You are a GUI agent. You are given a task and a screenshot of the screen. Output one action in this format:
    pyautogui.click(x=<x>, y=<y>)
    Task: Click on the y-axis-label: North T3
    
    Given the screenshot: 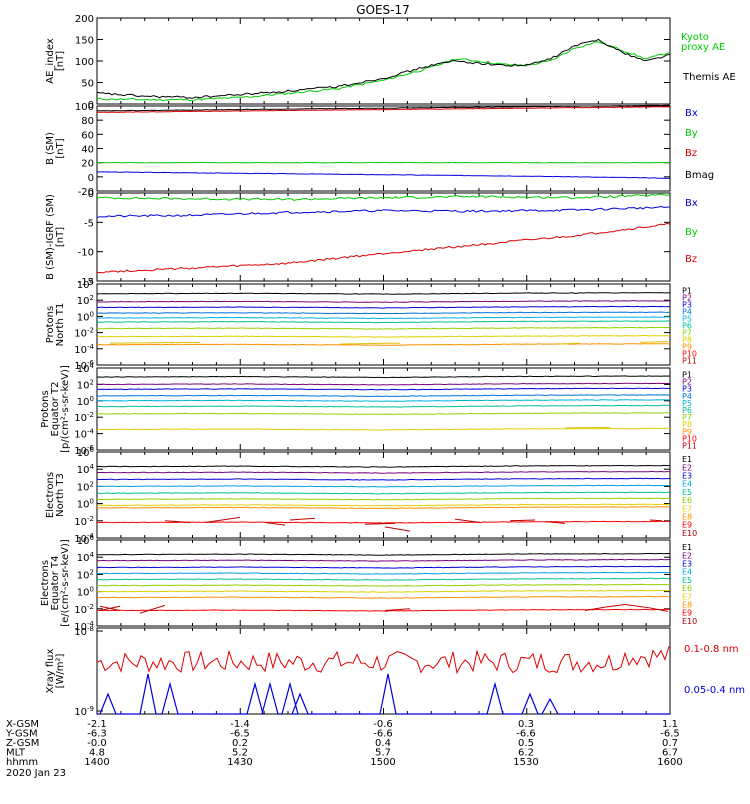 What is the action you would take?
    pyautogui.click(x=60, y=495)
    